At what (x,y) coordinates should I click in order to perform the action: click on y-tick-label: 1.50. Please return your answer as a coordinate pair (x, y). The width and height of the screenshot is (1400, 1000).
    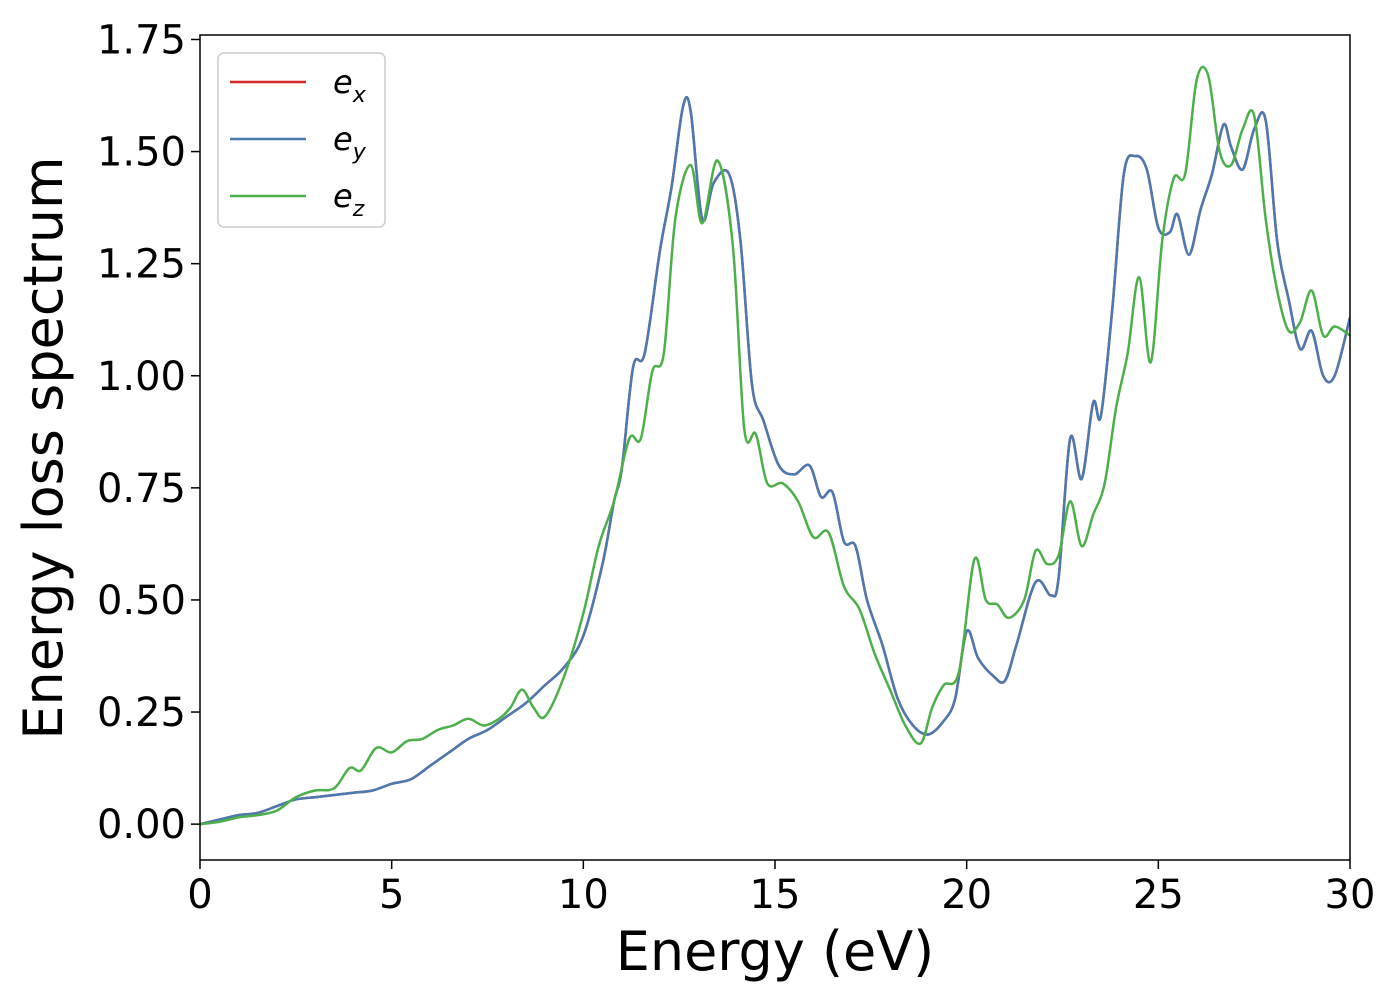
    Looking at the image, I should click on (141, 153).